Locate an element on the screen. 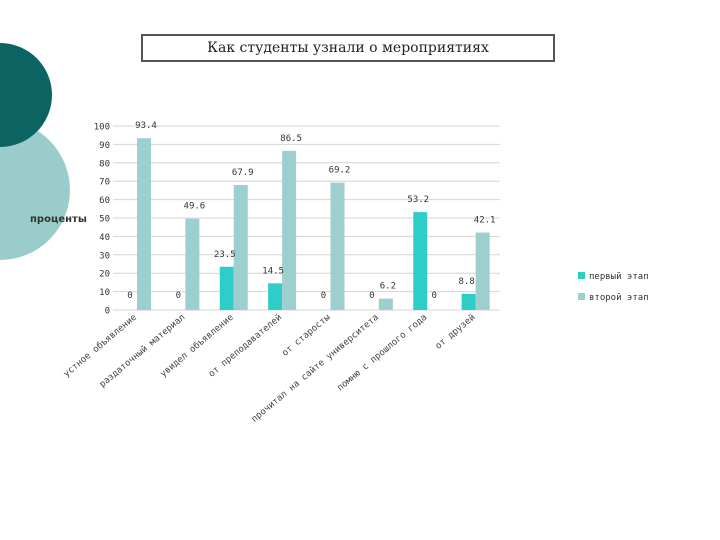 This screenshot has height=540, width=720. y-tick-label: 40 is located at coordinates (104, 238).